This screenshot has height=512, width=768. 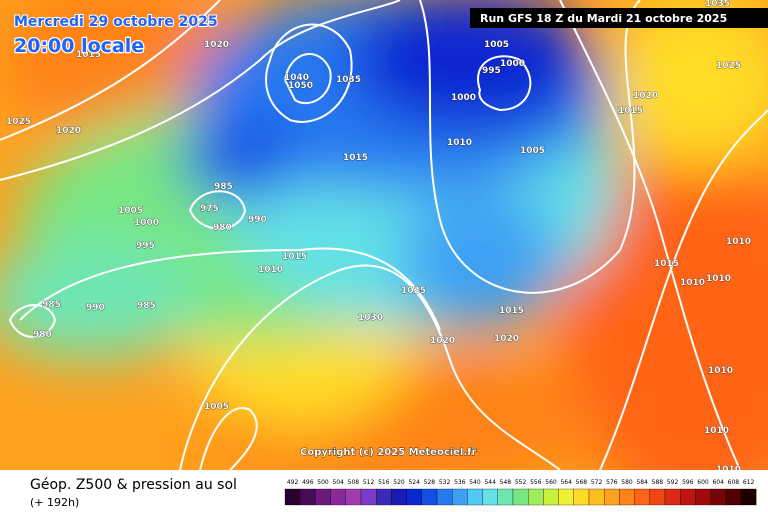 What do you see at coordinates (300, 86) in the screenshot?
I see `isobar-label: 1050` at bounding box center [300, 86].